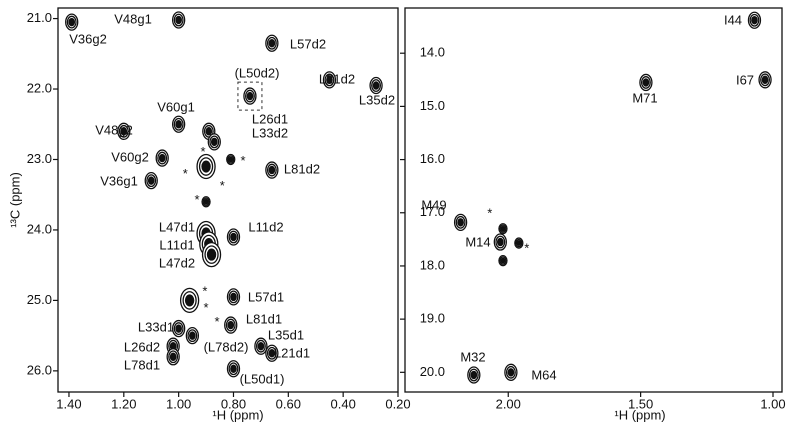  I want to click on peak-label: L26d1, so click(270, 118).